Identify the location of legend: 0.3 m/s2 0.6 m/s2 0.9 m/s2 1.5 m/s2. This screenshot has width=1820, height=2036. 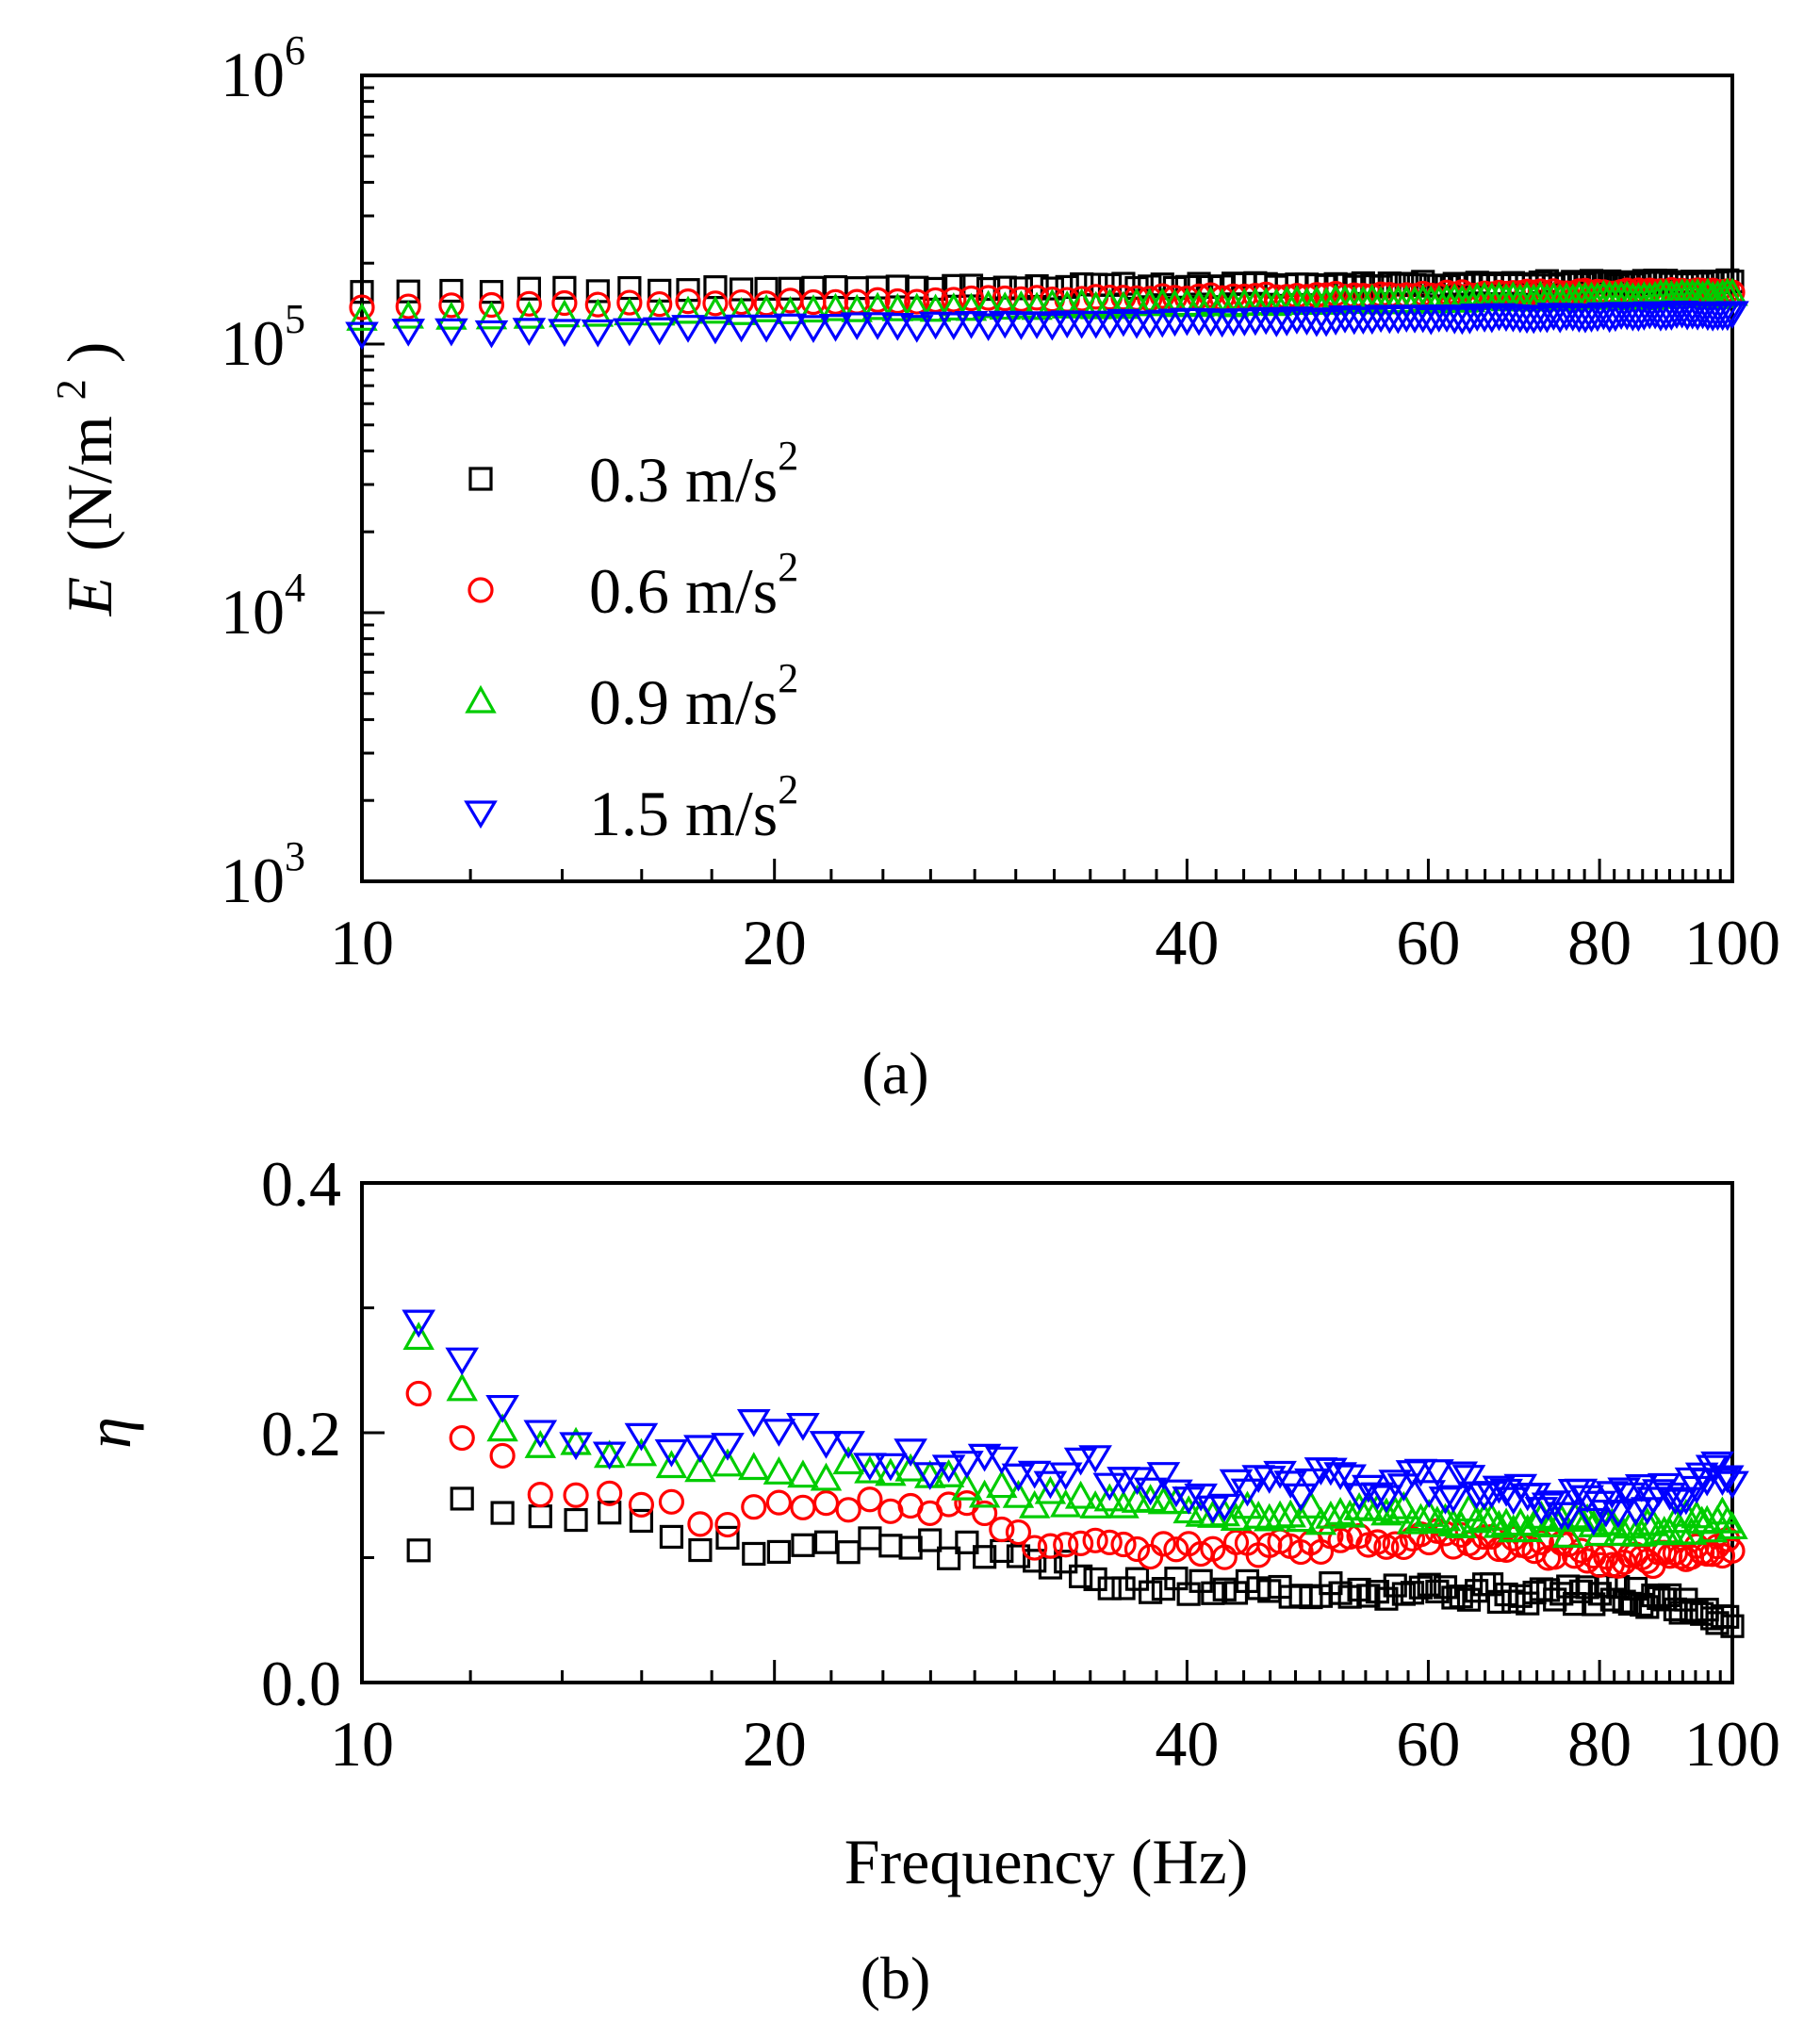
(631, 641).